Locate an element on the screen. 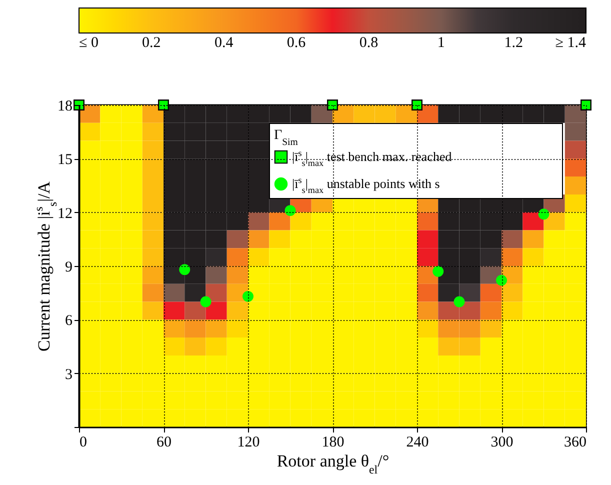 This screenshot has width=611, height=485. x-tick-label: 300 is located at coordinates (502, 442).